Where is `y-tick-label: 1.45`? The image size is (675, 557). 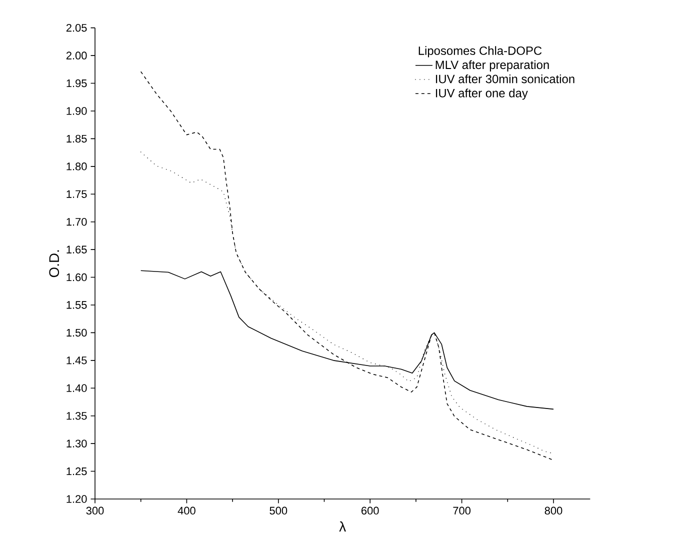
y-tick-label: 1.45 is located at coordinates (76, 360).